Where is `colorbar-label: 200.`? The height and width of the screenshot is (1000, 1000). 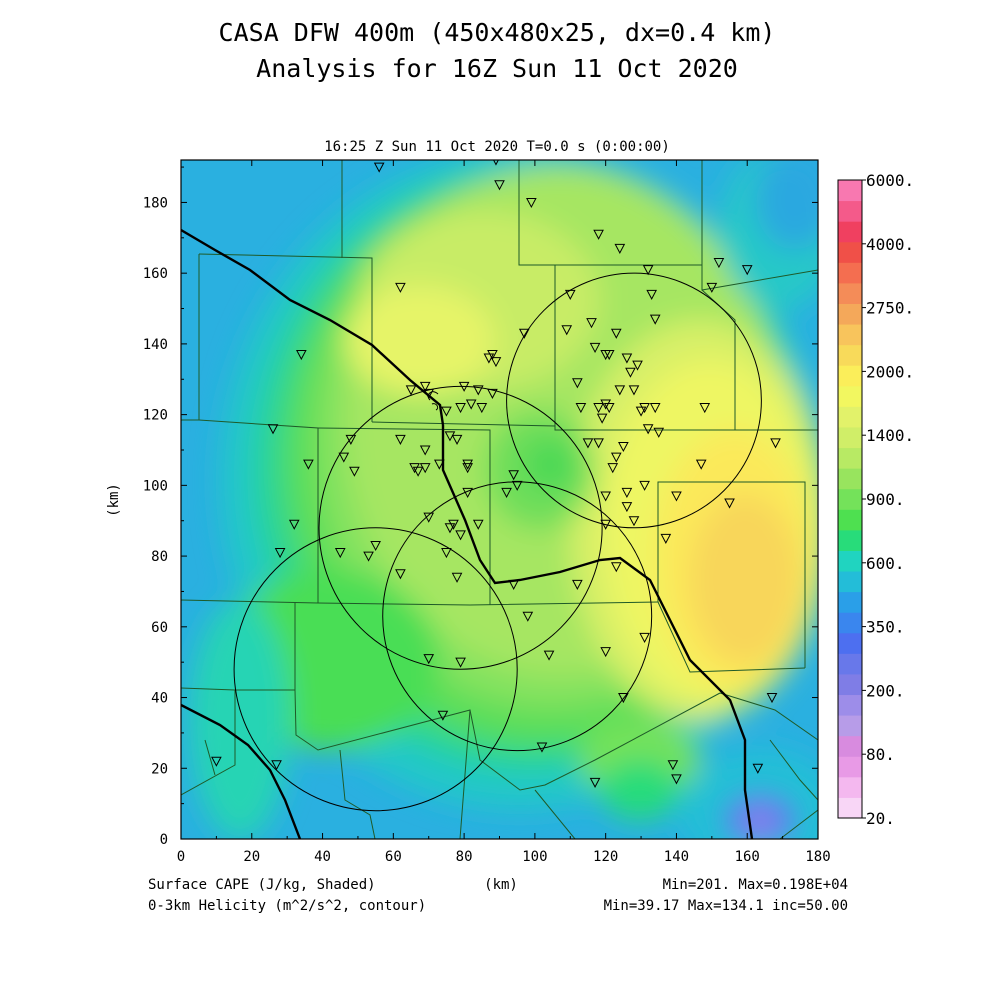
colorbar-label: 200. is located at coordinates (885, 690).